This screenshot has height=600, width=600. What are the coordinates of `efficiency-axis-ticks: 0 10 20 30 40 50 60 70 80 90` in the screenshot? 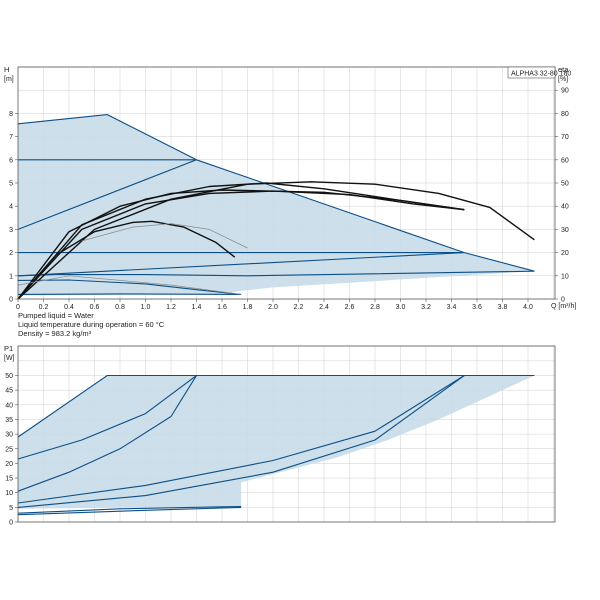 It's located at (562, 196).